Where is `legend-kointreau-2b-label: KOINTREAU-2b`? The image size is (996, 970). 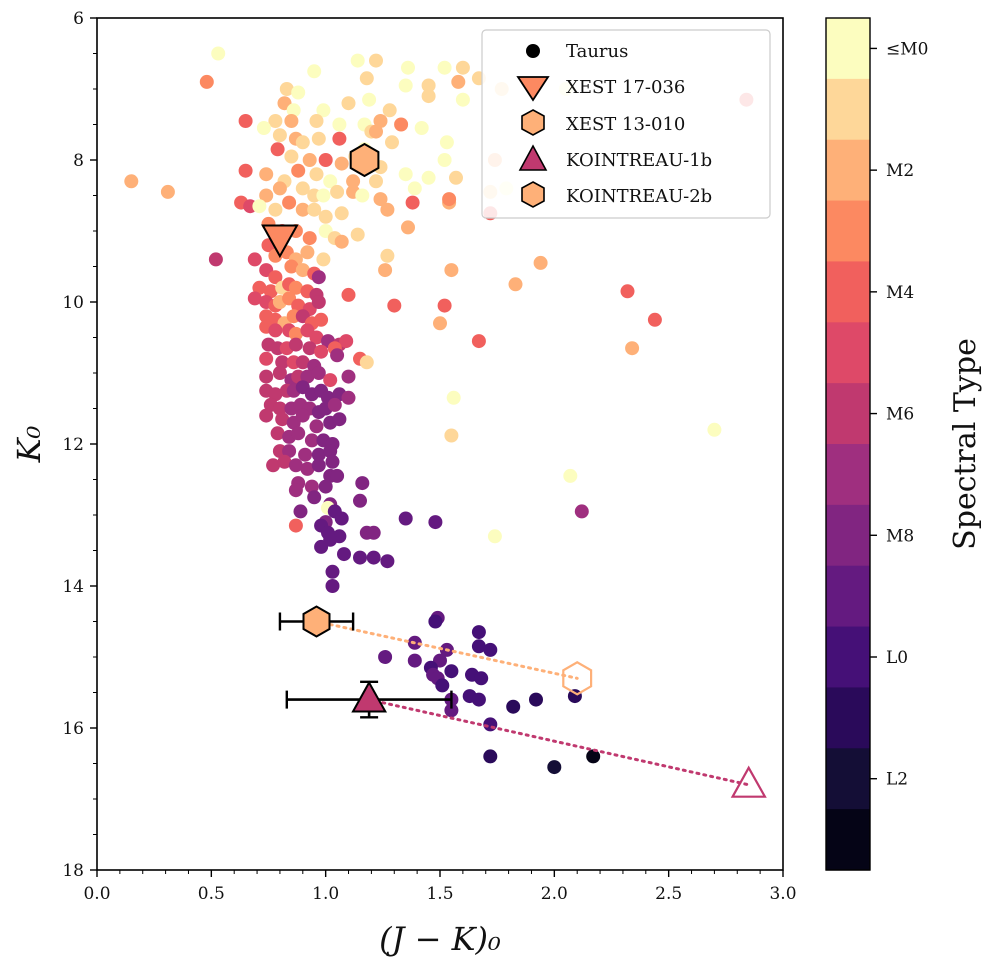
legend-kointreau-2b-label: KOINTREAU-2b is located at coordinates (639, 196).